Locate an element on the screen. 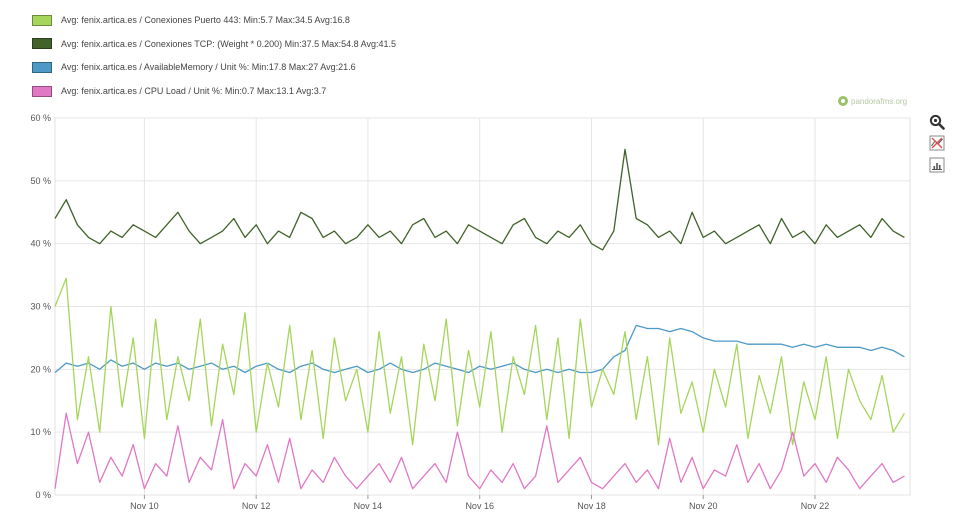  chart-view-icon is located at coordinates (937, 165).